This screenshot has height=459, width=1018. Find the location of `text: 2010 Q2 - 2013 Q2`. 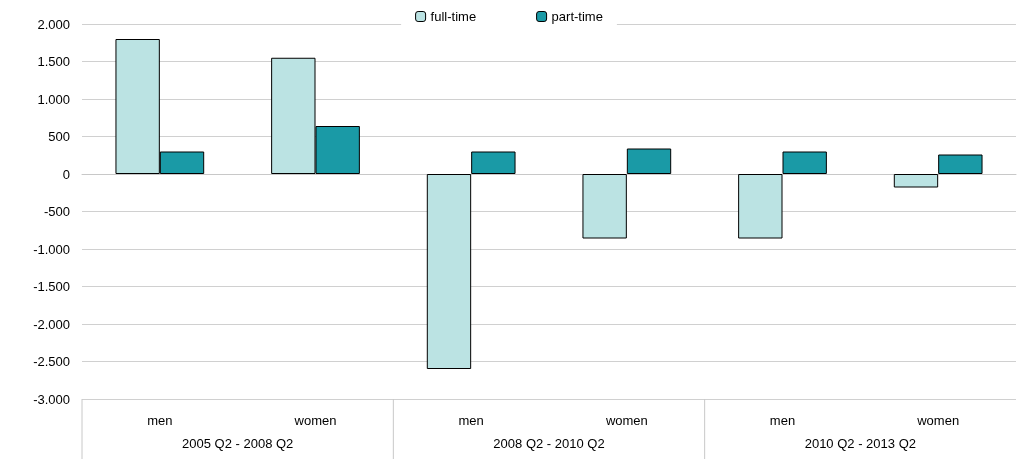

text: 2010 Q2 - 2013 Q2 is located at coordinates (860, 443).